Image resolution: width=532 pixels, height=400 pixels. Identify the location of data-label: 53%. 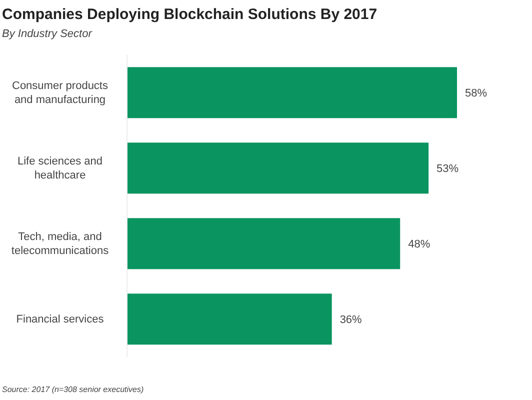
(447, 168).